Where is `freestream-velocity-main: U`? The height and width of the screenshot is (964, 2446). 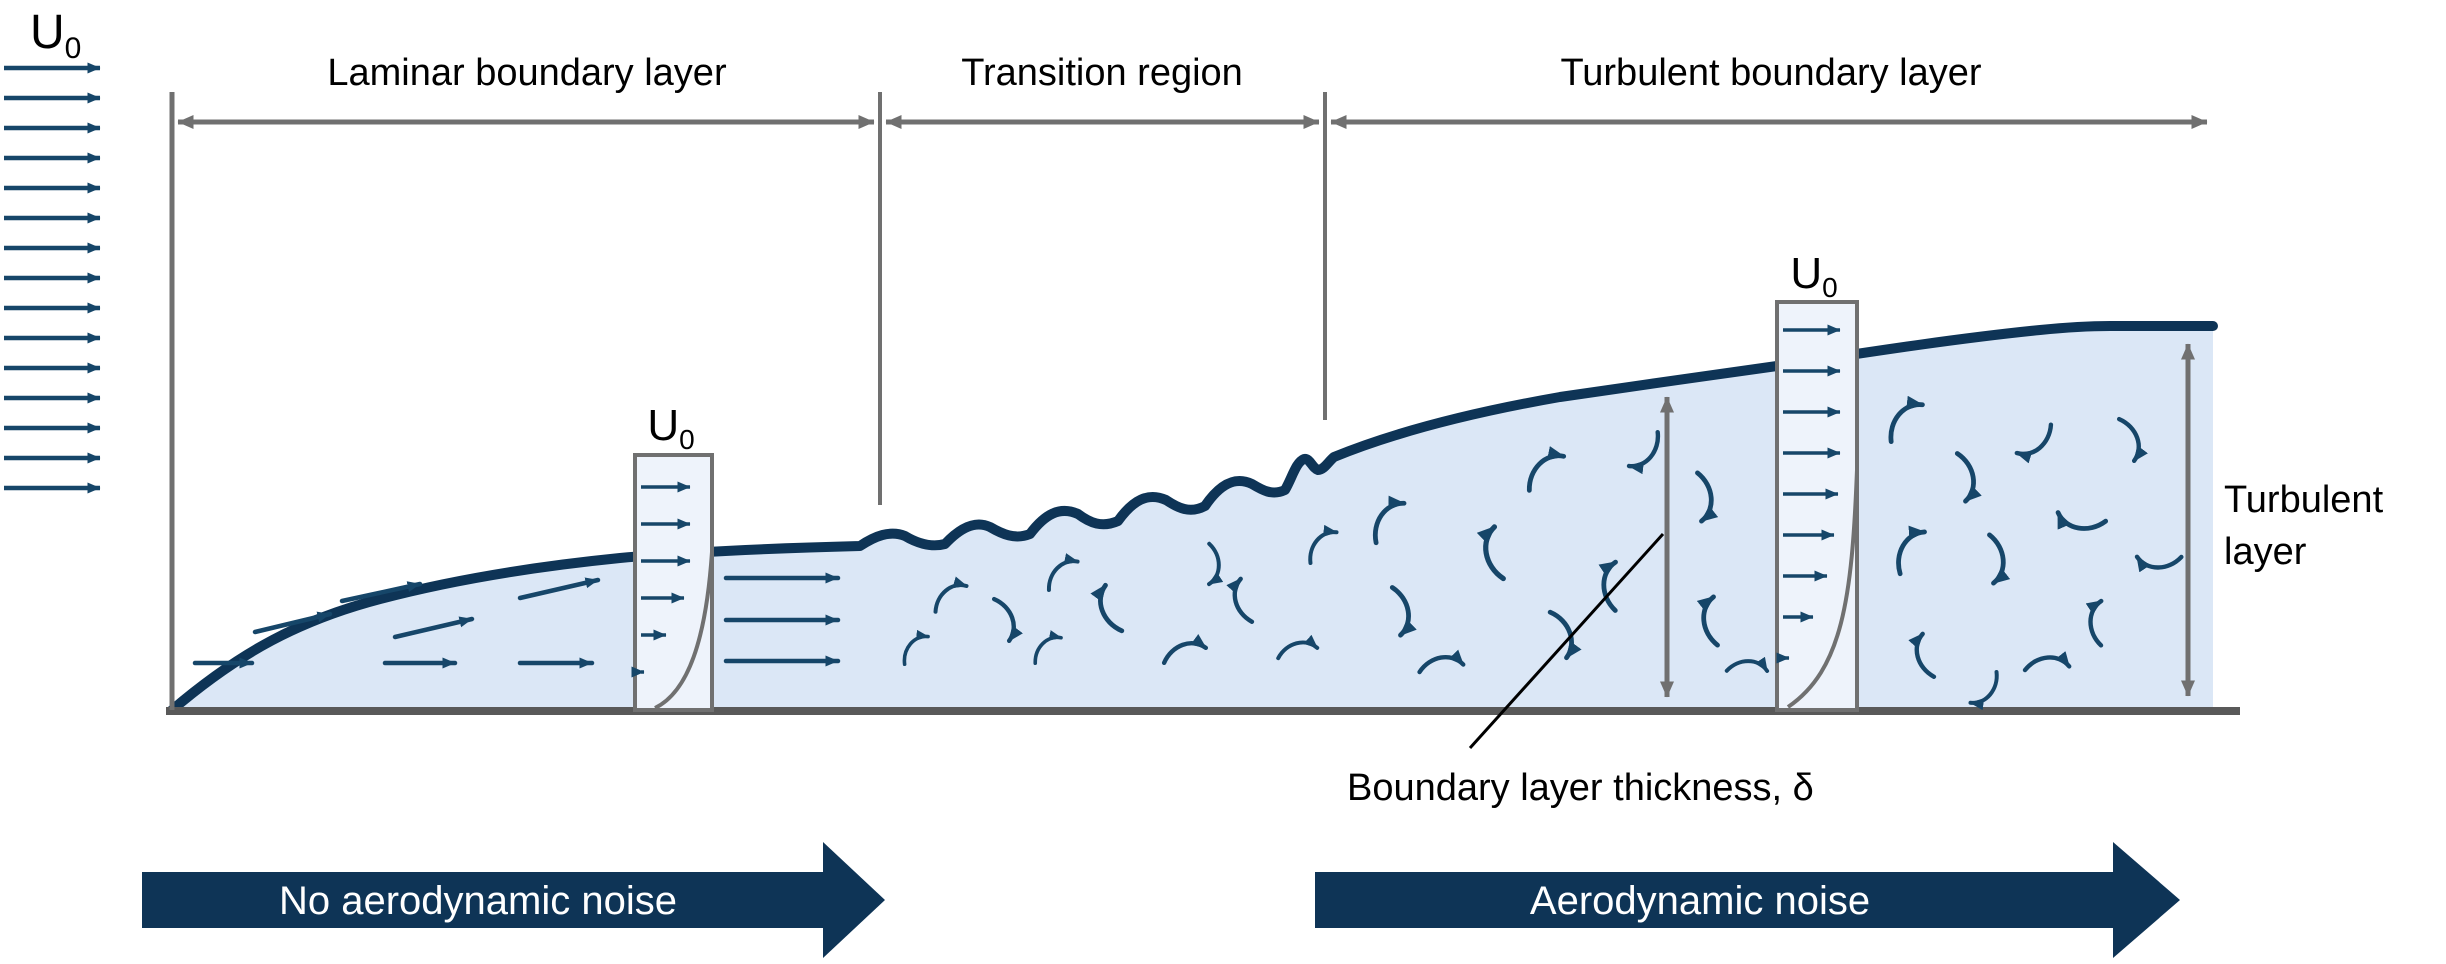 freestream-velocity-main: U is located at coordinates (47, 32).